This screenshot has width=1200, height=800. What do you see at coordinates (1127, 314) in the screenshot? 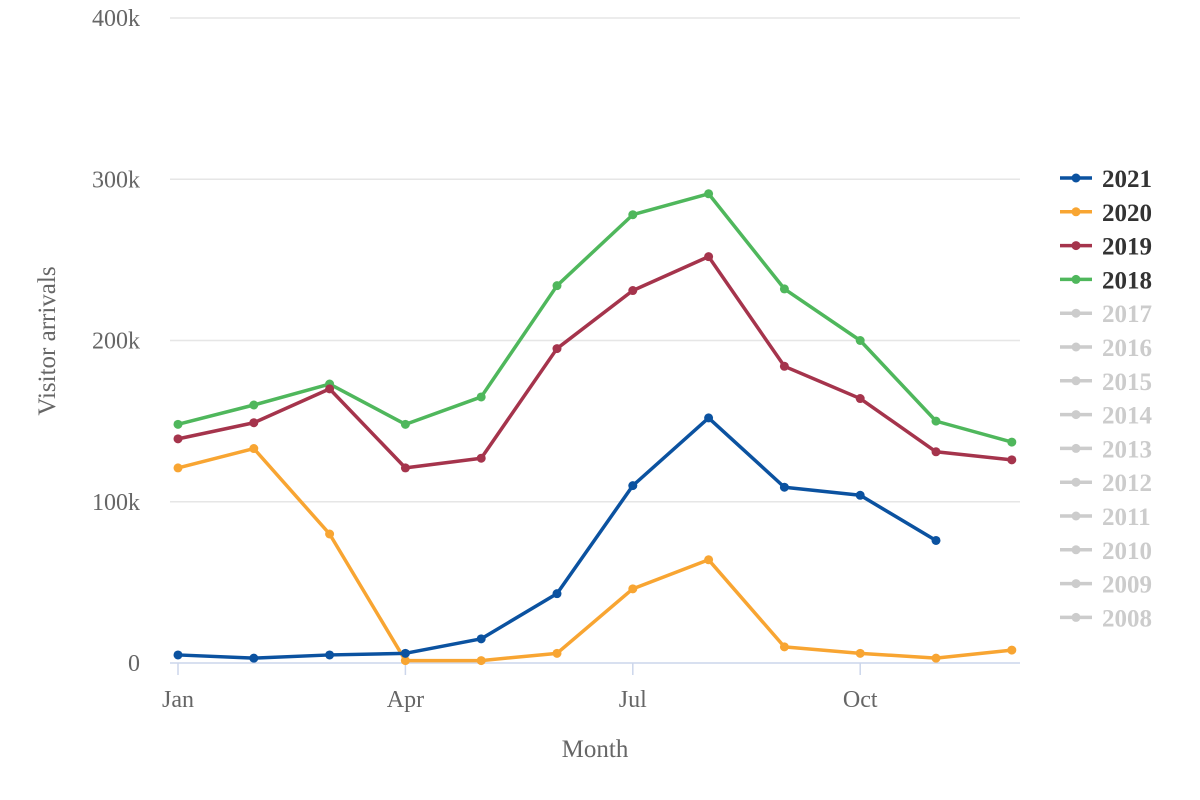
I see `legend-label: 2017` at bounding box center [1127, 314].